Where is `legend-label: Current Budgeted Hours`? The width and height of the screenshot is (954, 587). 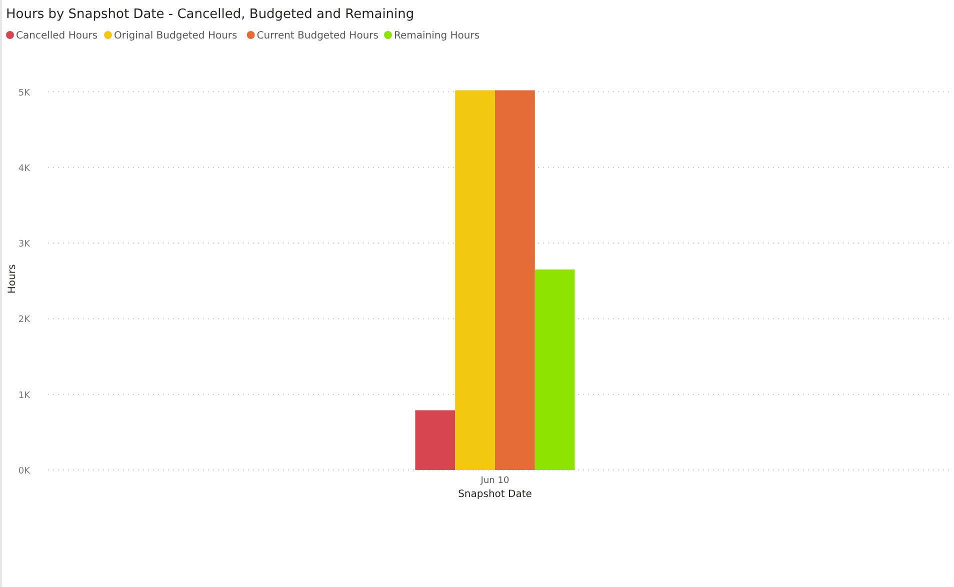 legend-label: Current Budgeted Hours is located at coordinates (317, 36).